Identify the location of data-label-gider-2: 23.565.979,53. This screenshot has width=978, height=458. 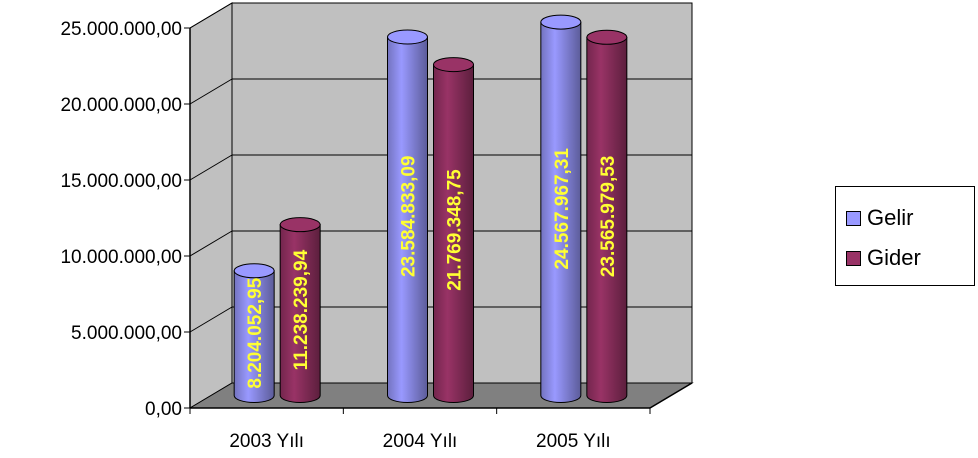
(608, 217).